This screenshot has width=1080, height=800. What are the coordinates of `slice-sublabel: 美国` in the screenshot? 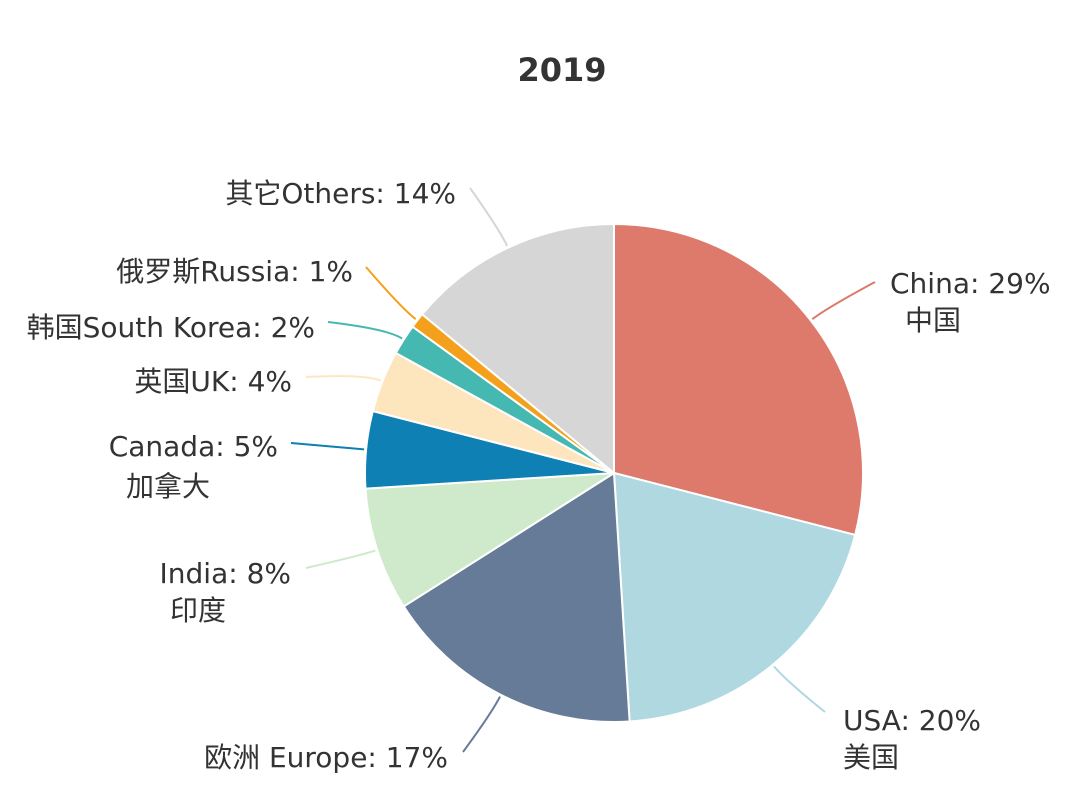 It's located at (871, 757).